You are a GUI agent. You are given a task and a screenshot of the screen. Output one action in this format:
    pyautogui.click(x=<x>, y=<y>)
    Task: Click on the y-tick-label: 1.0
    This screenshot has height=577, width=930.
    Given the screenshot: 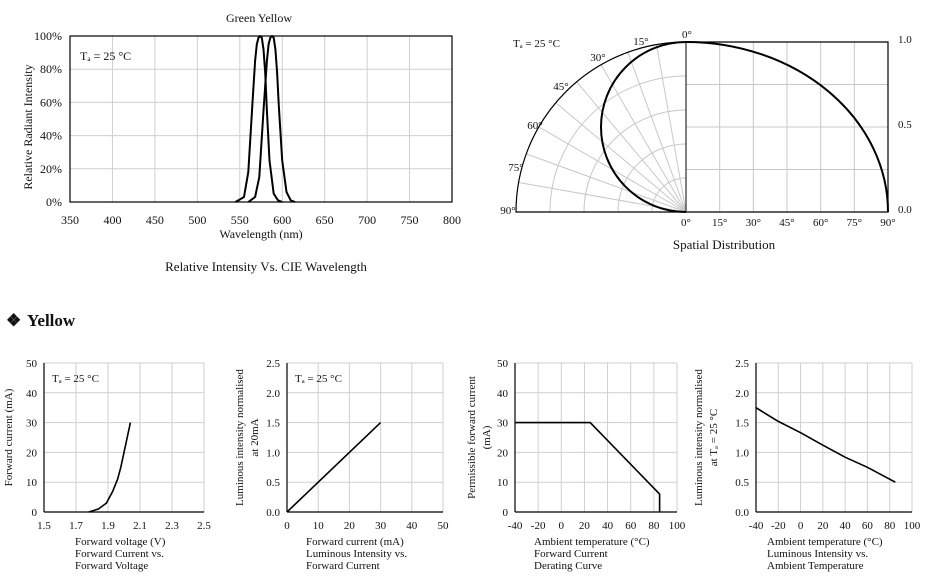 What is the action you would take?
    pyautogui.click(x=742, y=453)
    